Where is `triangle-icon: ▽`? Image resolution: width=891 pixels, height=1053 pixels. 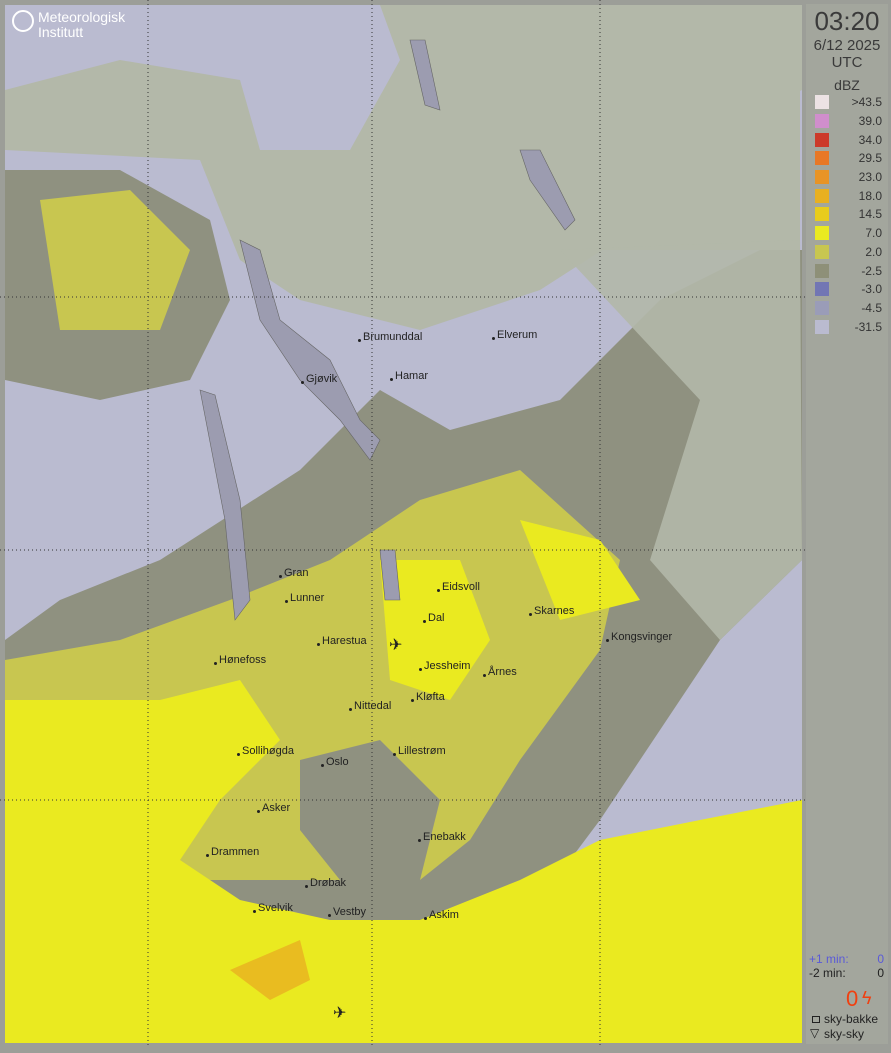 triangle-icon: ▽ is located at coordinates (815, 1033).